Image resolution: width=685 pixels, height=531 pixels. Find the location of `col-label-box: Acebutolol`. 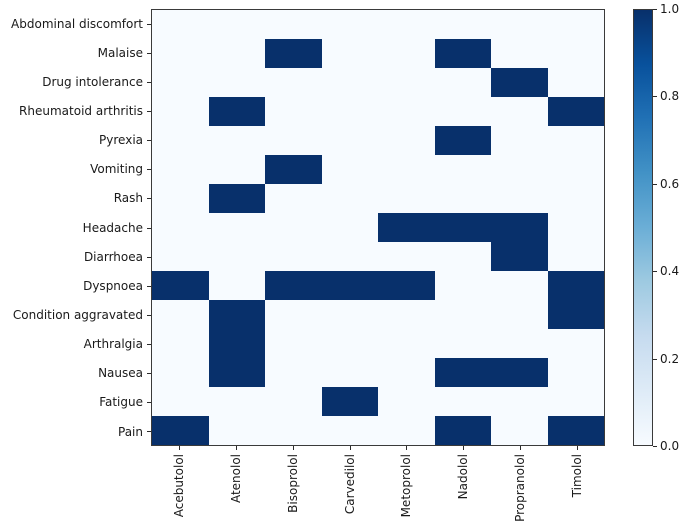

col-label-box: Acebutolol is located at coordinates (179, 492).